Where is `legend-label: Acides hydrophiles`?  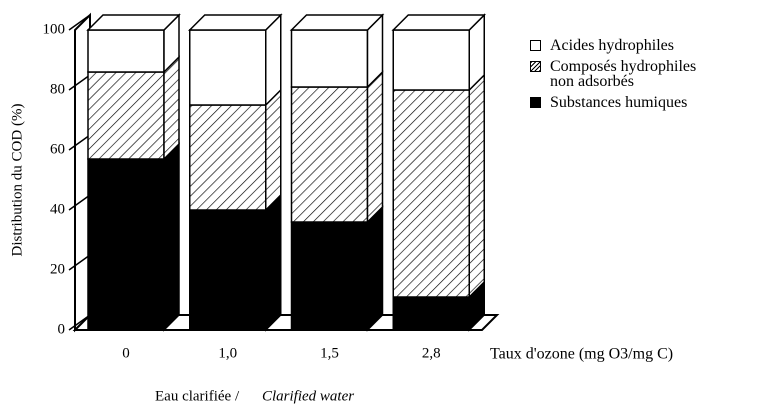
legend-label: Acides hydrophiles is located at coordinates (612, 45).